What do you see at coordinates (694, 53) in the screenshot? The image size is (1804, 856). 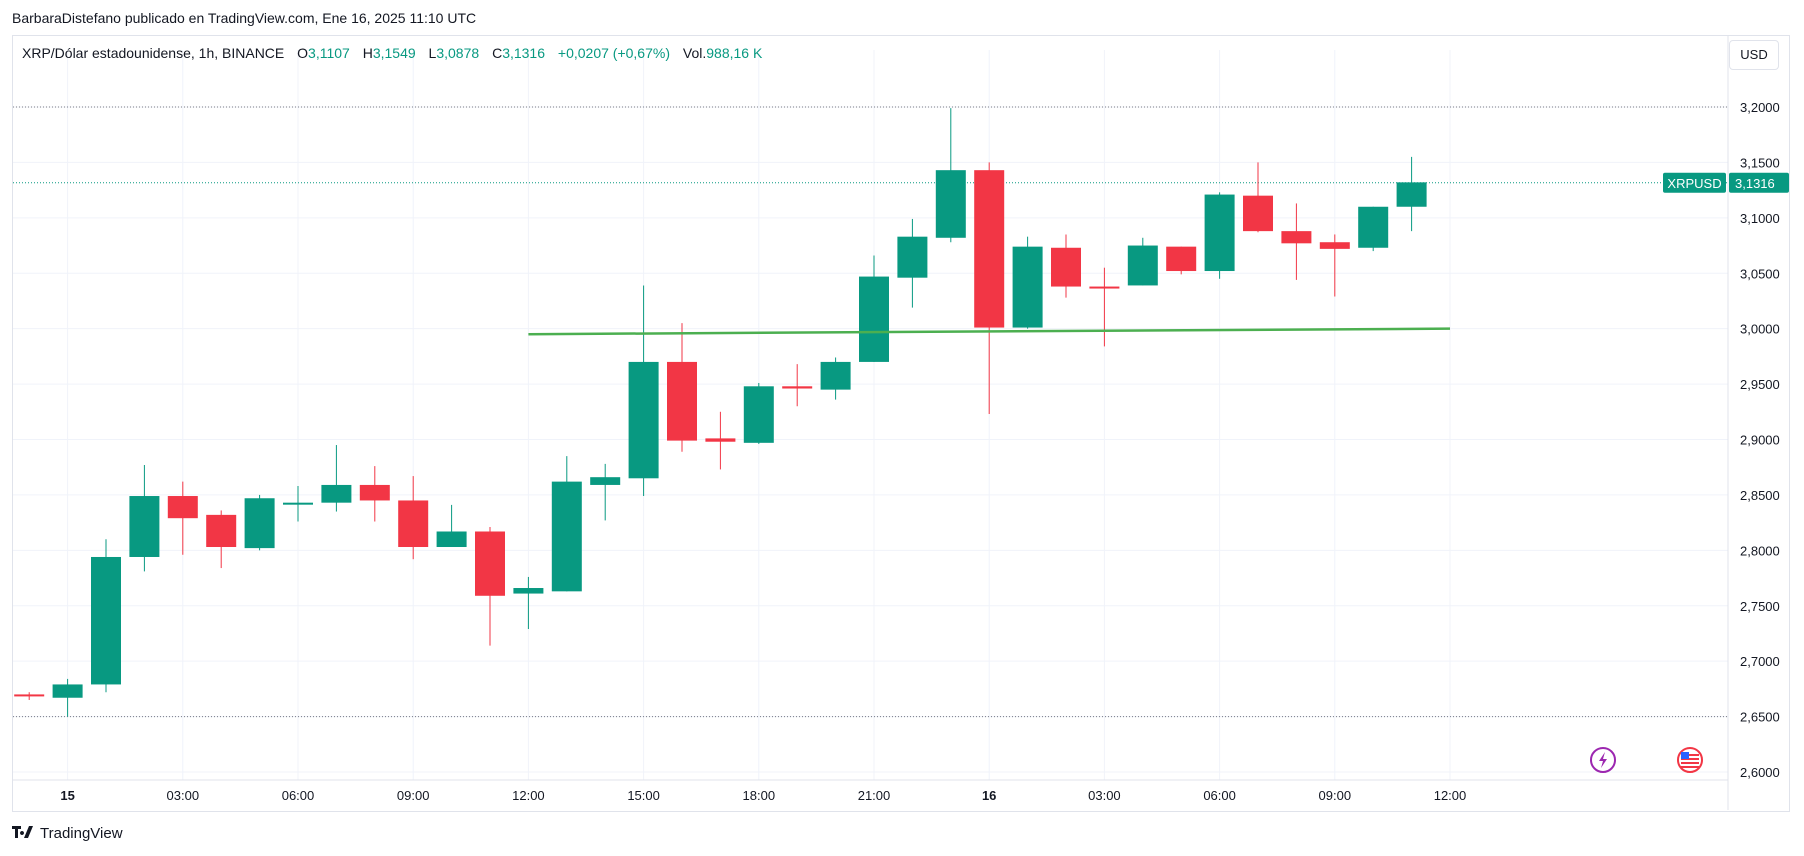 I see `legend-volume-label: Vol.` at bounding box center [694, 53].